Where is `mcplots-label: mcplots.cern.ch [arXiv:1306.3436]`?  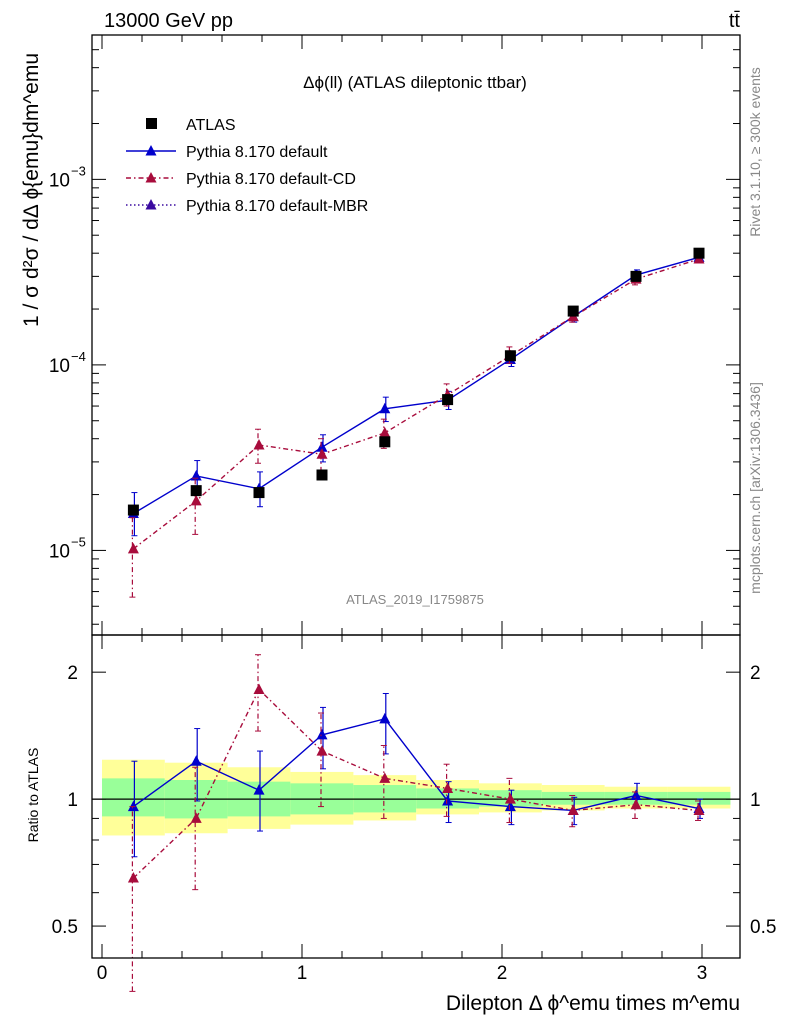
mcplots-label: mcplots.cern.ch [arXiv:1306.3436] is located at coordinates (755, 488).